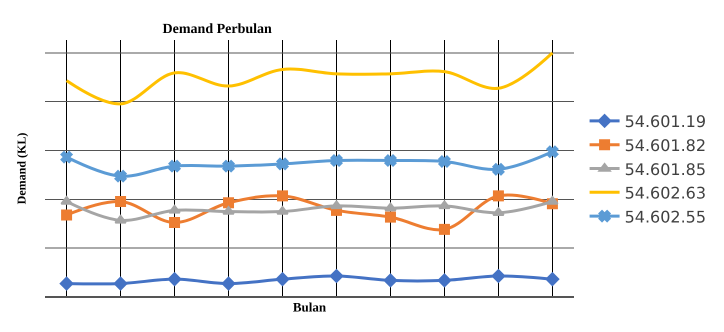 This screenshot has width=724, height=332. What do you see at coordinates (665, 193) in the screenshot?
I see `legend-label: 54.602.63` at bounding box center [665, 193].